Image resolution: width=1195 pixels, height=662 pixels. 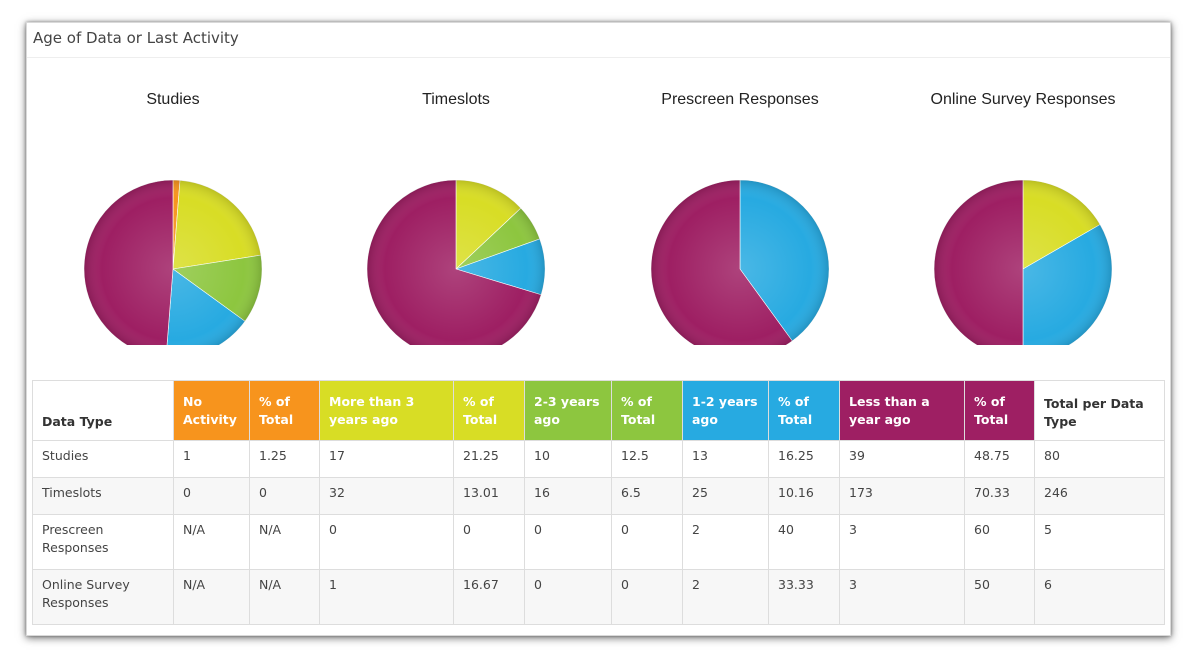 What do you see at coordinates (725, 459) in the screenshot?
I see `cell-1-2-years: 13` at bounding box center [725, 459].